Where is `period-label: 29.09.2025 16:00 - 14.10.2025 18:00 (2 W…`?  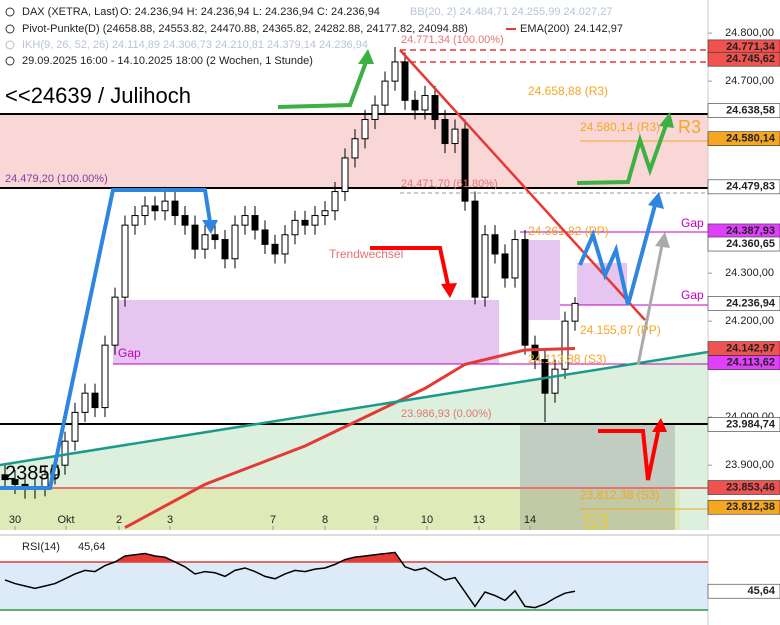 period-label: 29.09.2025 16:00 - 14.10.2025 18:00 (2 W… is located at coordinates (167, 61).